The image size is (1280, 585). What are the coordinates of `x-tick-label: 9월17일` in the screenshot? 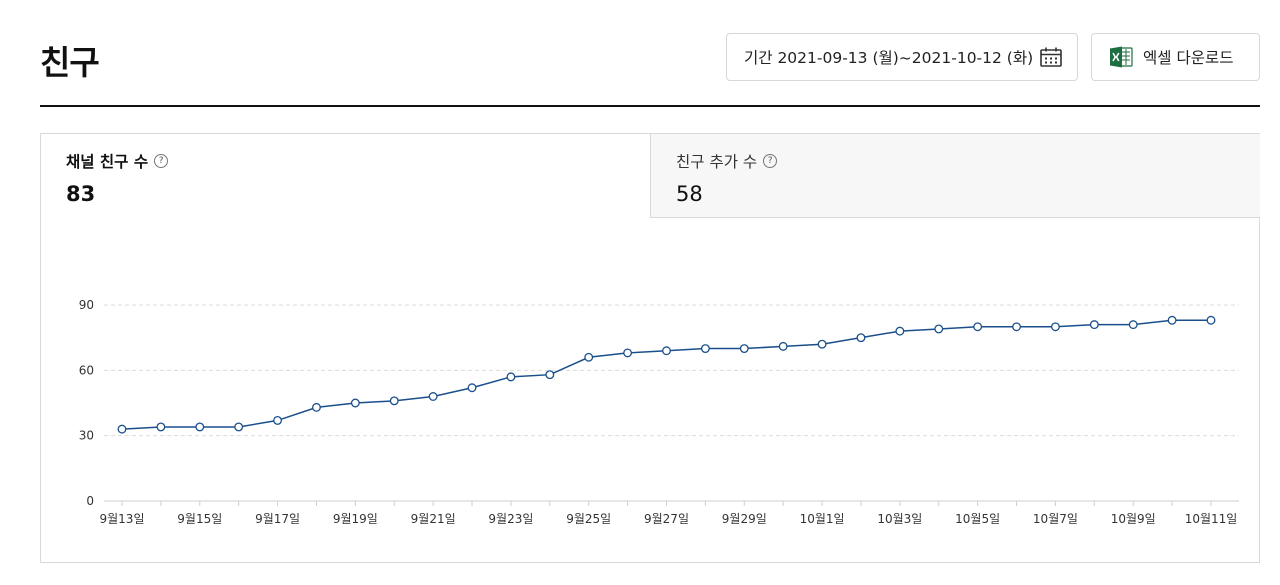 It's located at (277, 519).